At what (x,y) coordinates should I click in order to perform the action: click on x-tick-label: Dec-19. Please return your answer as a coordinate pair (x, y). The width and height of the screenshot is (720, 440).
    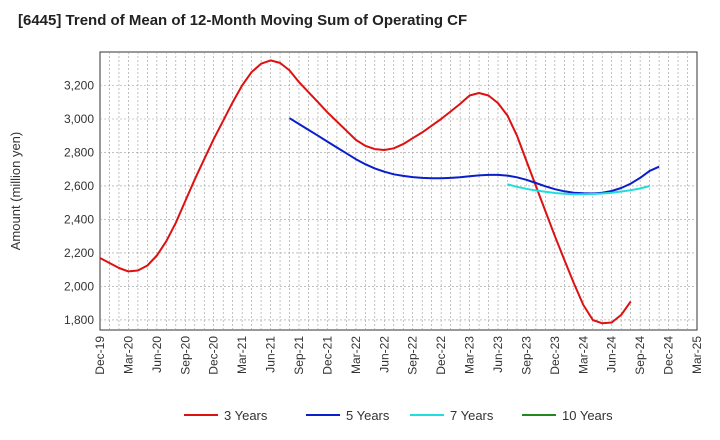
    Looking at the image, I should click on (100, 355).